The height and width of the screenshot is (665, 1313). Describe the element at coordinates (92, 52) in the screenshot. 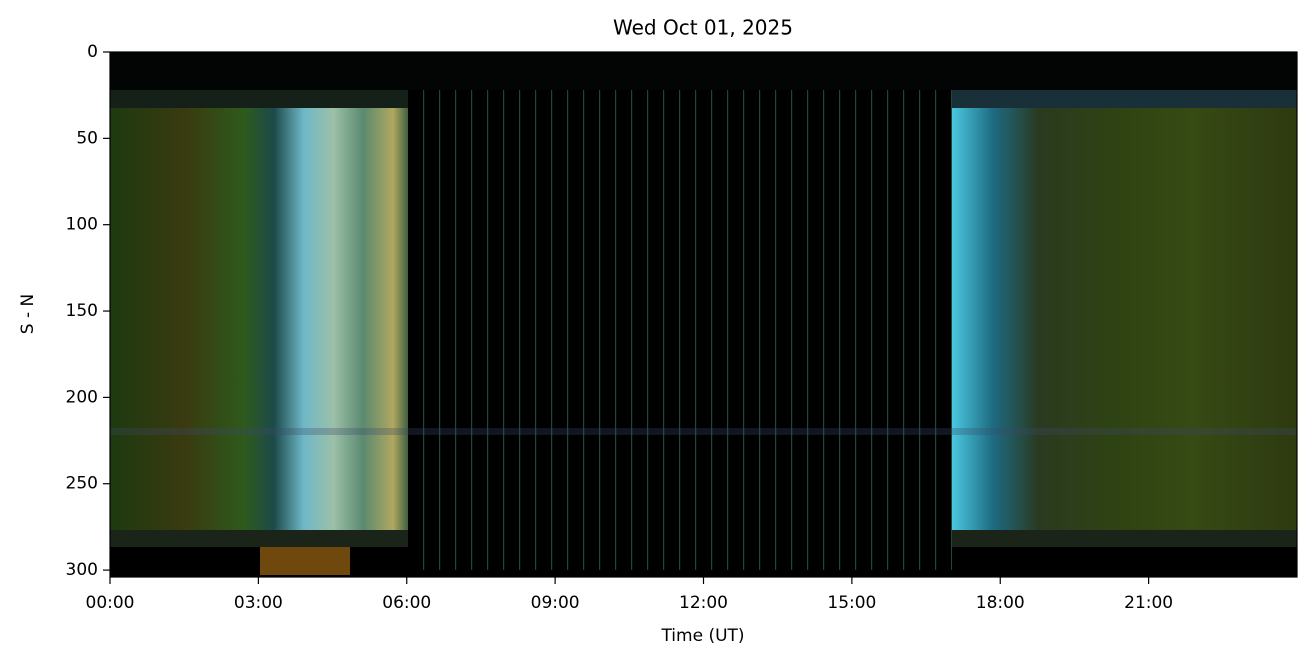

I see `y-tick-label: 0` at that location.